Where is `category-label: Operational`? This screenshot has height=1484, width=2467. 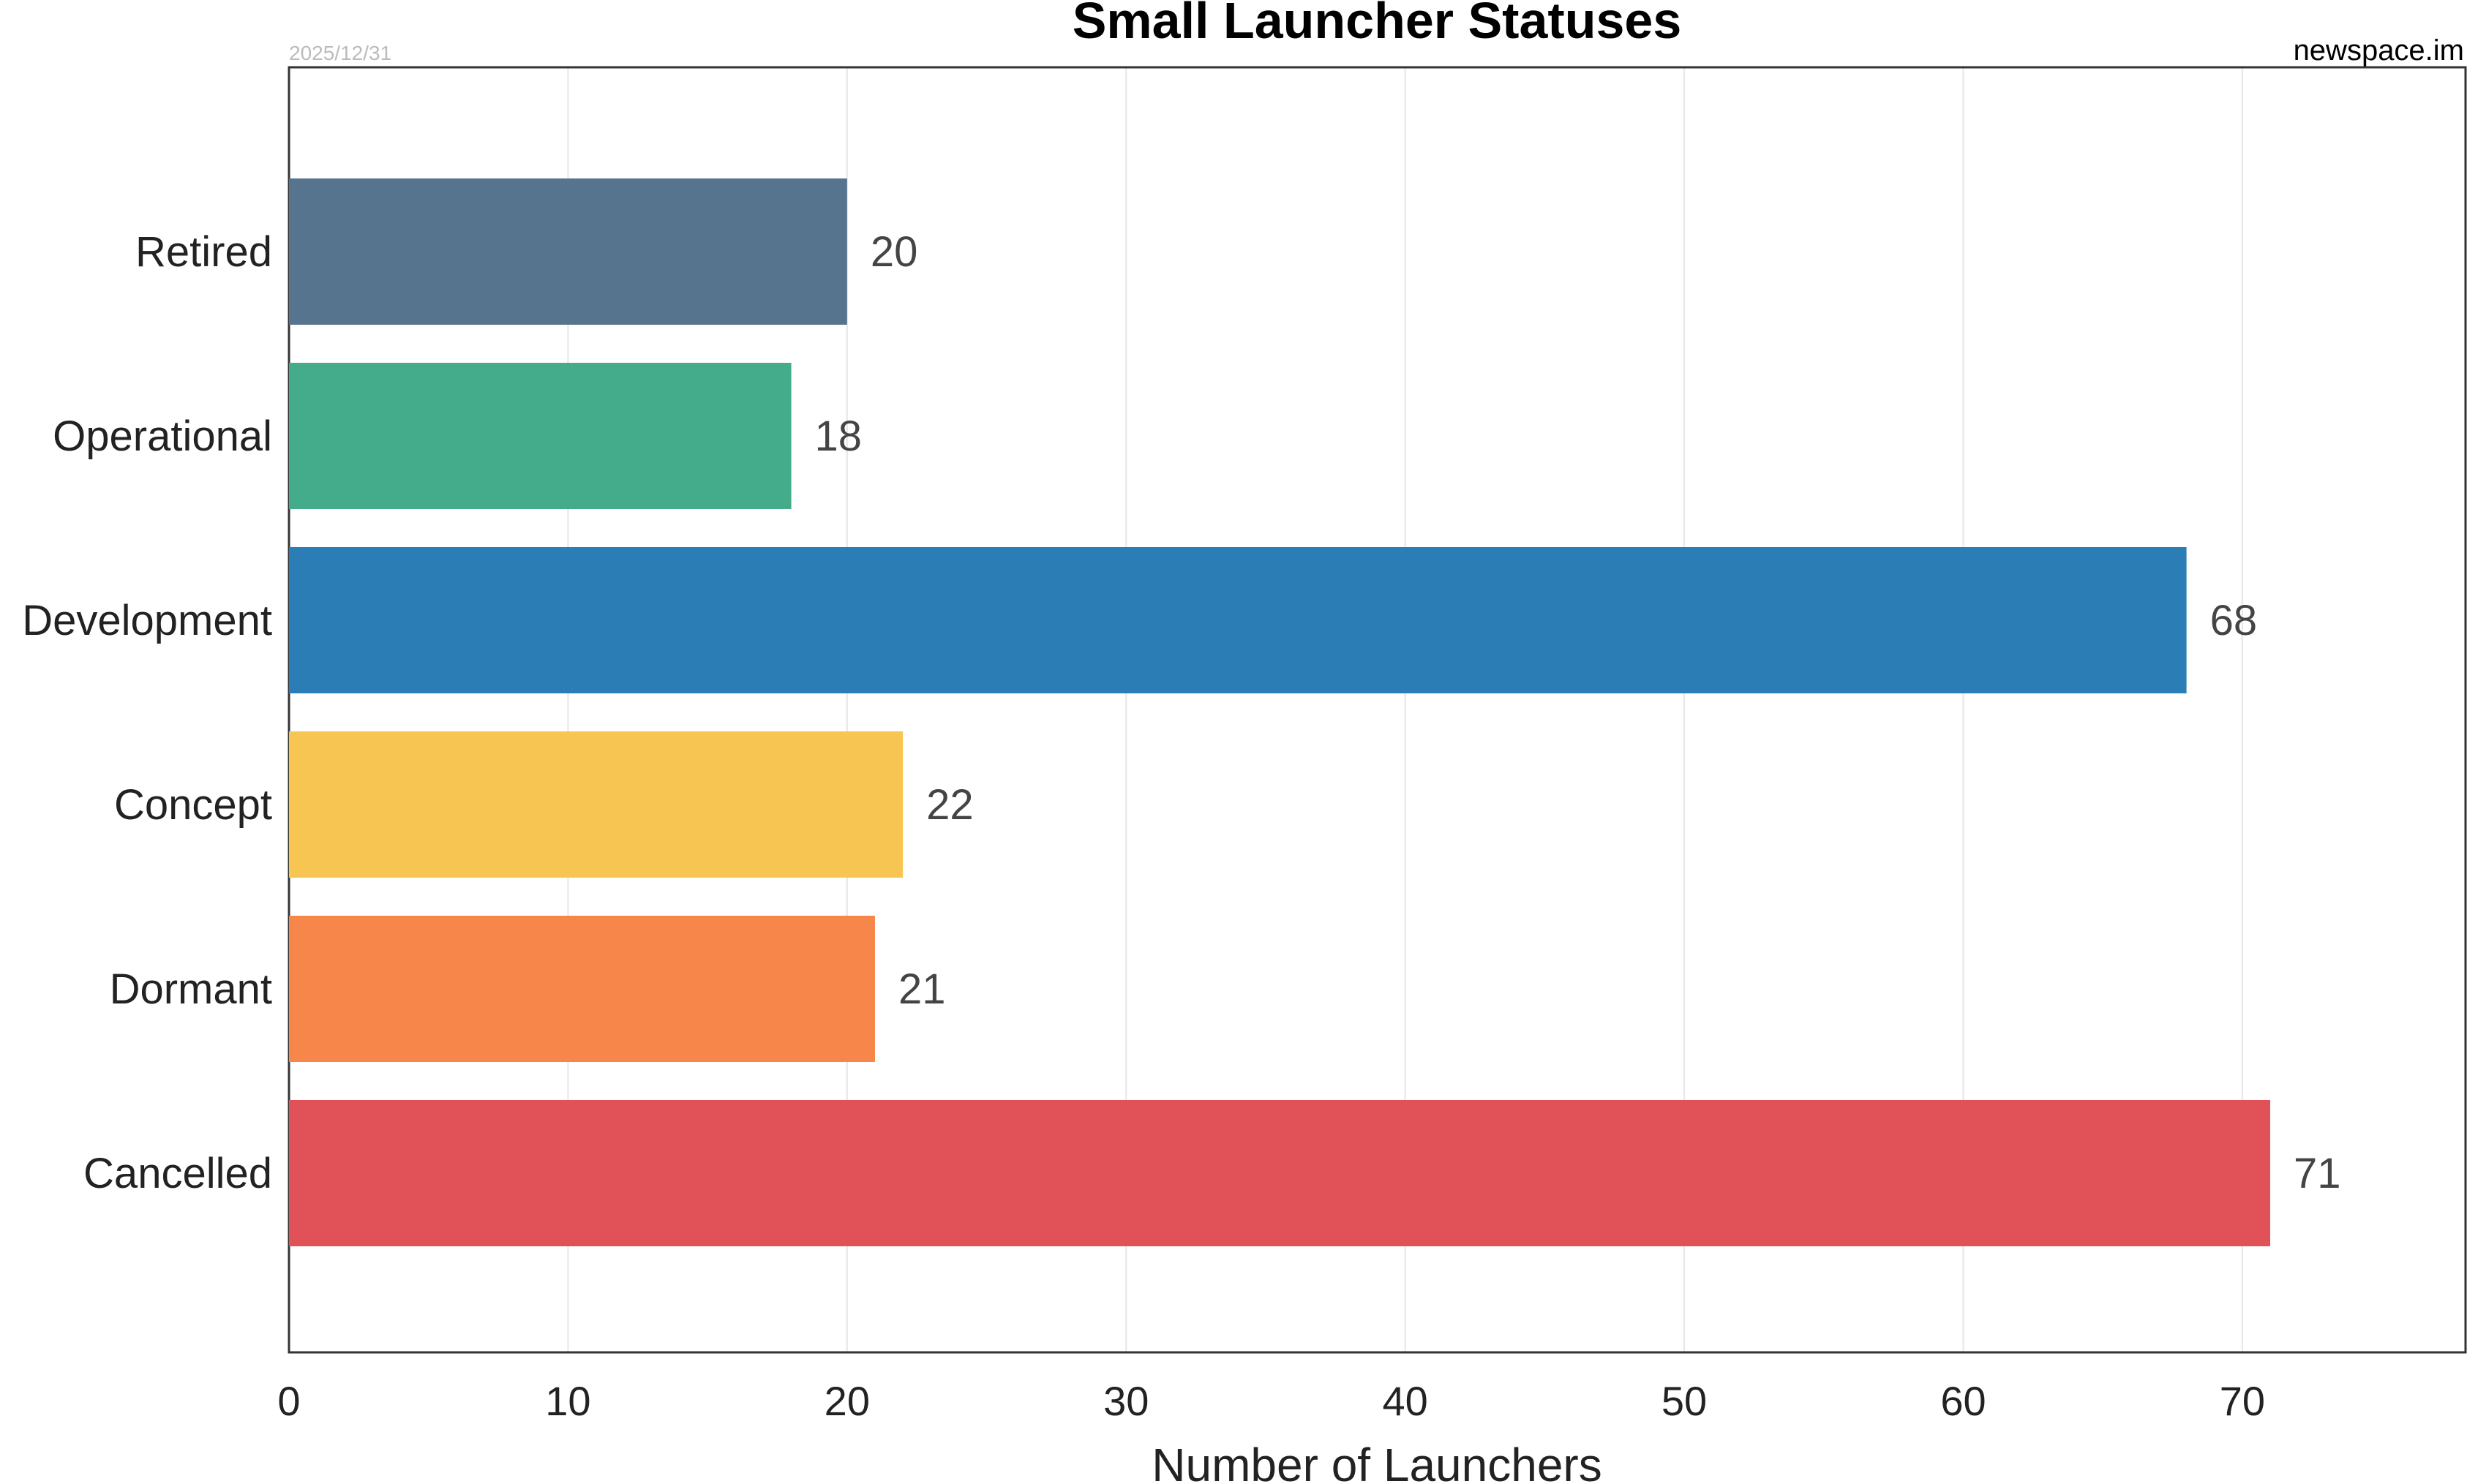 category-label: Operational is located at coordinates (162, 436).